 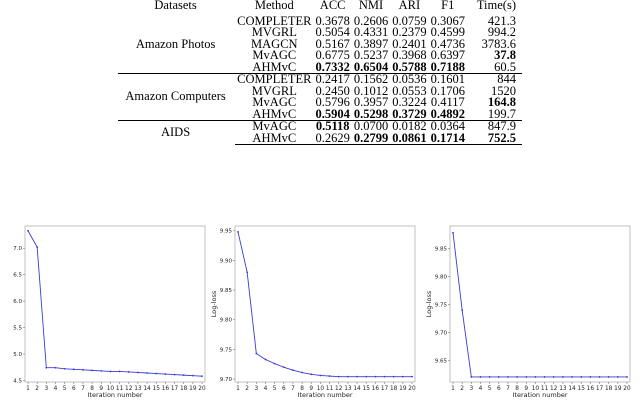 What do you see at coordinates (448, 67) in the screenshot?
I see `f1-cell: 0.7188` at bounding box center [448, 67].